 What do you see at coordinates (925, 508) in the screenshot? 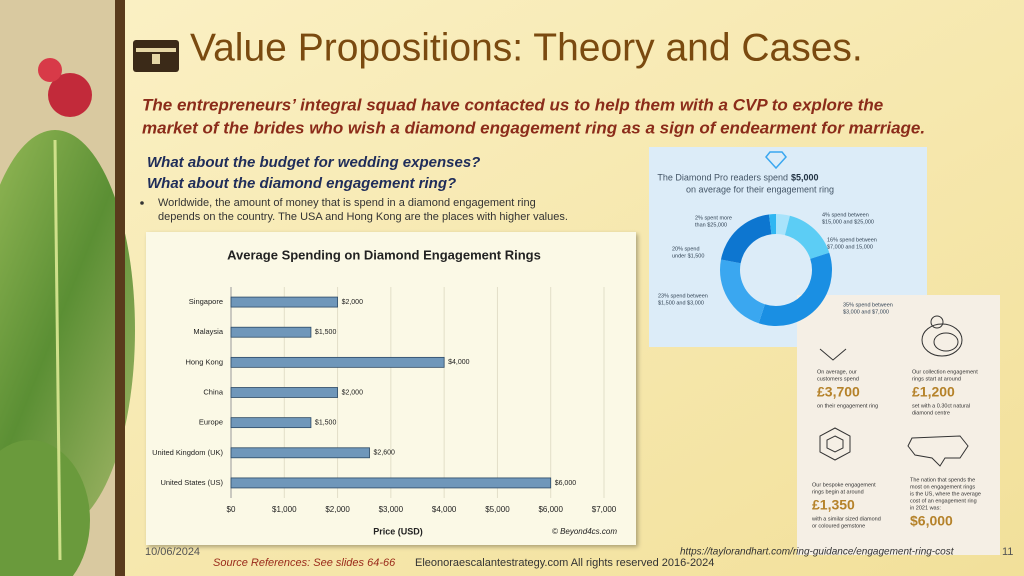
I see `info-text: in 2021 was:` at bounding box center [925, 508].